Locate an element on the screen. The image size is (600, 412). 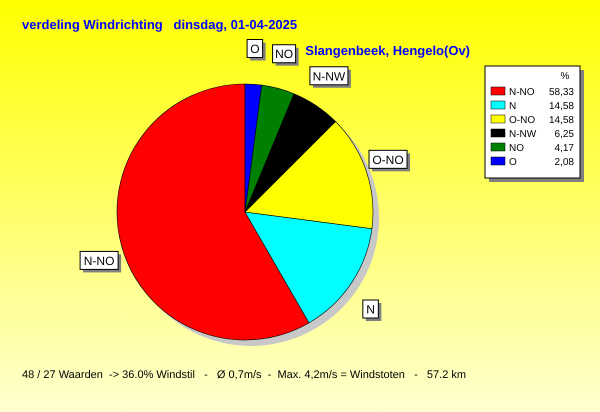
slice-label: N-NO is located at coordinates (99, 261).